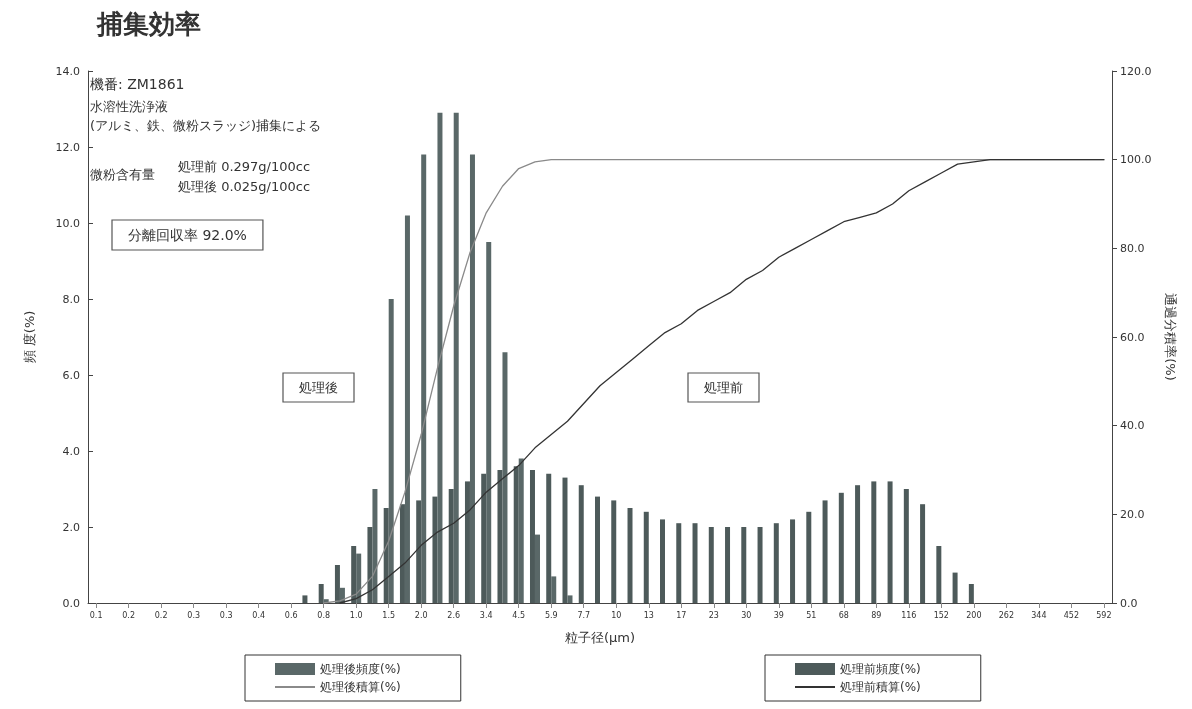 Image resolution: width=1192 pixels, height=709 pixels. Describe the element at coordinates (843, 615) in the screenshot. I see `x-tick-label: 68` at that location.